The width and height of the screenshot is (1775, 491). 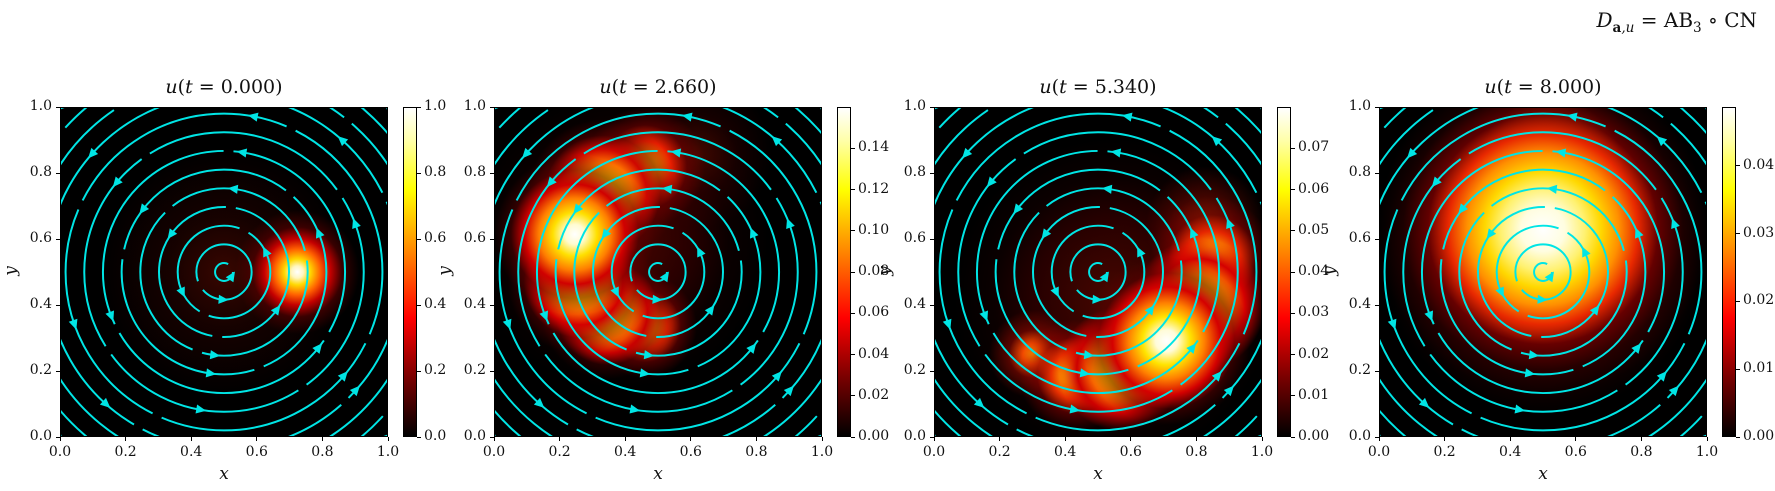 I want to click on panel-title: u(t = 8.000), so click(x=1543, y=87).